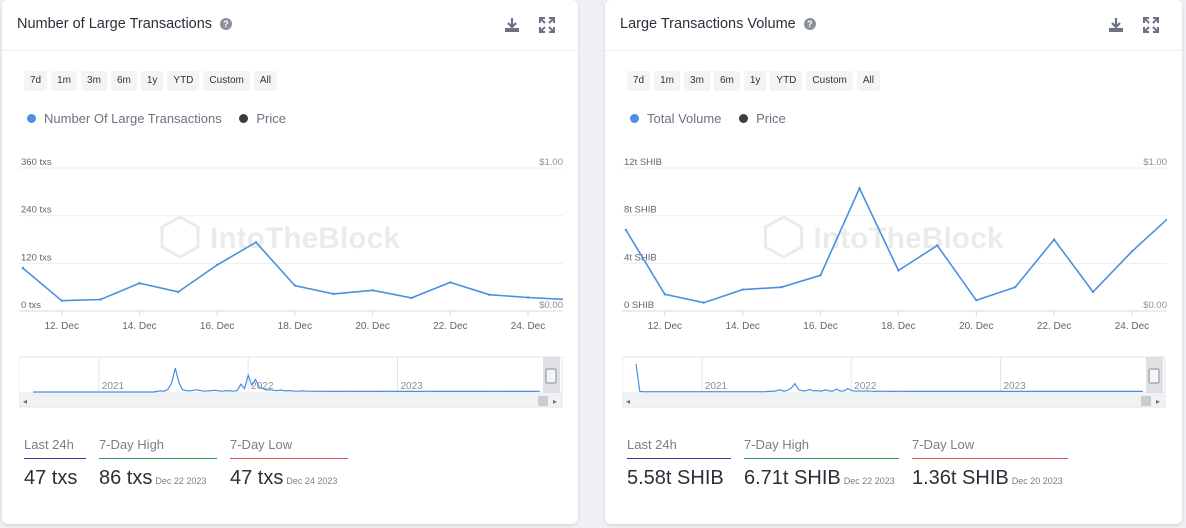  Describe the element at coordinates (639, 305) in the screenshot. I see `y-tick-label: 0 SHIB` at that location.